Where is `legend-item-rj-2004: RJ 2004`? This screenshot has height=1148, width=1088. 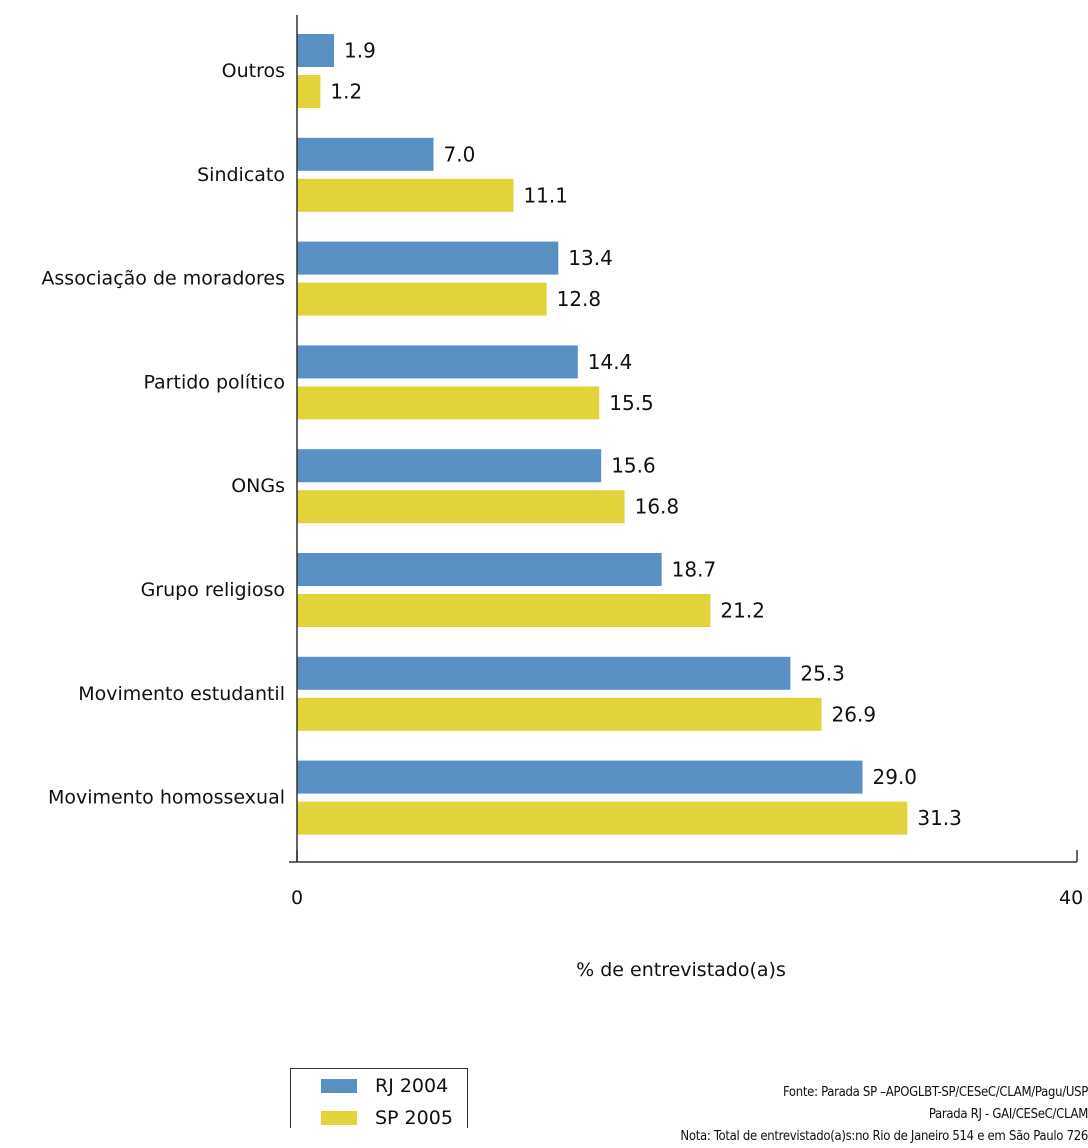 legend-item-rj-2004: RJ 2004 is located at coordinates (384, 1086).